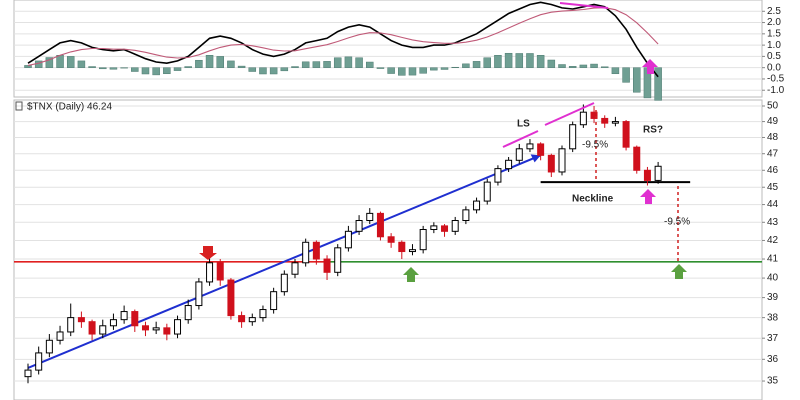 The width and height of the screenshot is (800, 400). Describe the element at coordinates (773, 153) in the screenshot. I see `y-tick-label: 47` at that location.